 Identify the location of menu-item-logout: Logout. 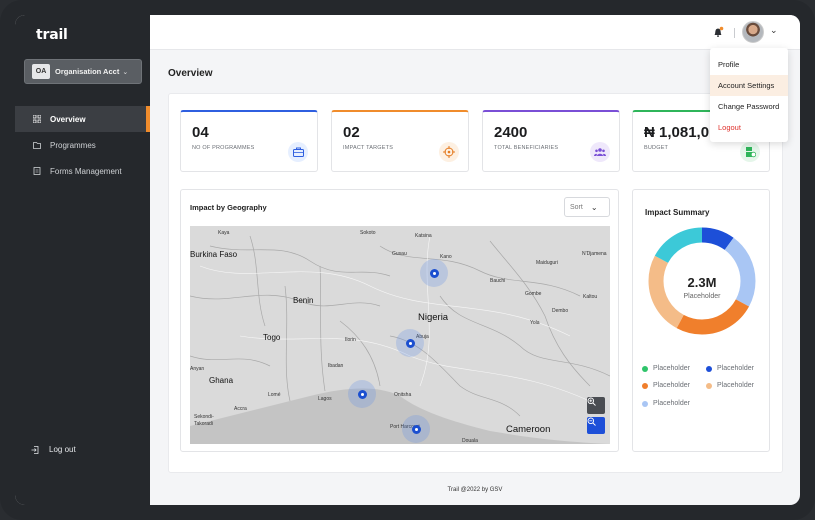
(729, 127).